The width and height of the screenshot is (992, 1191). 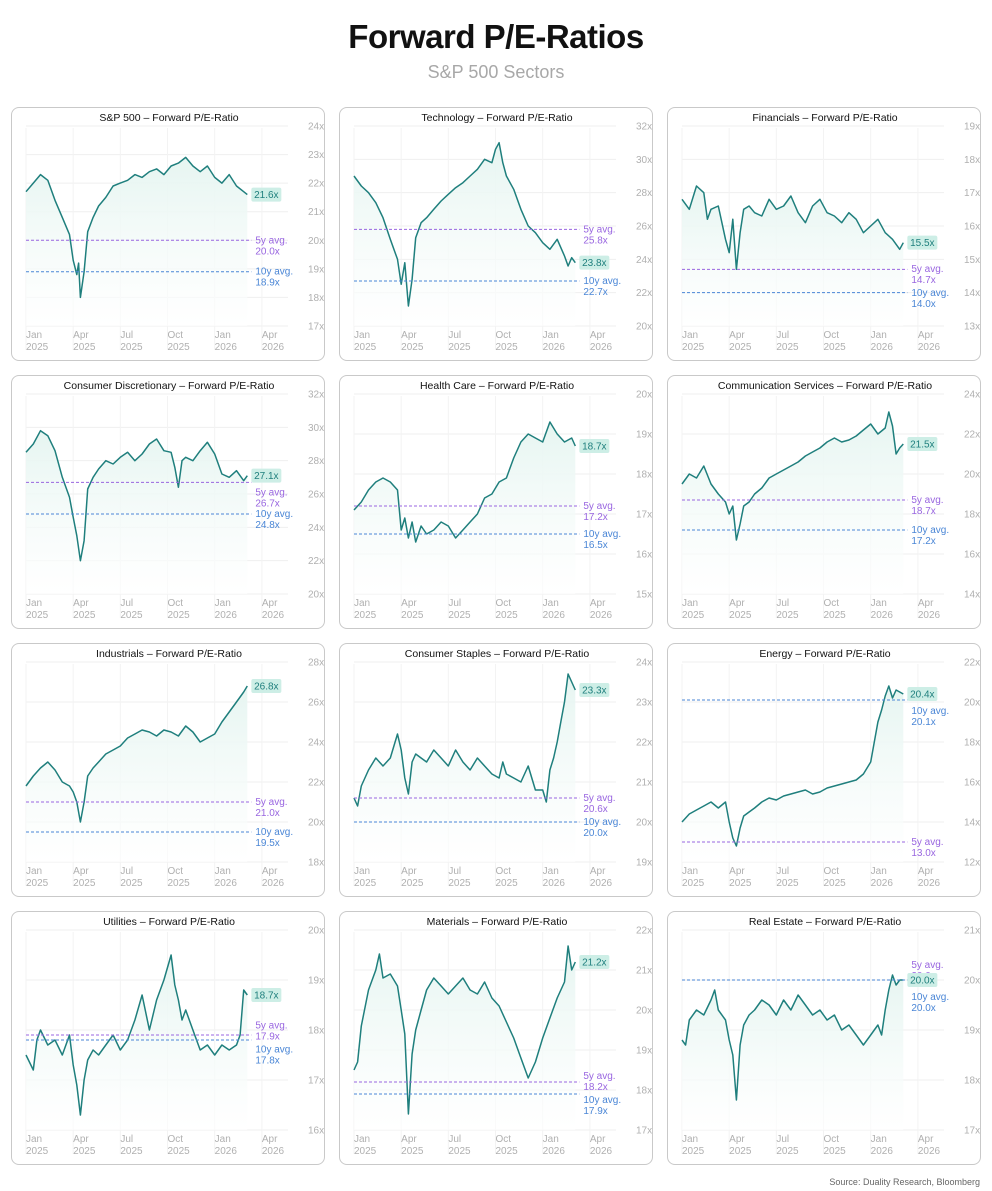 What do you see at coordinates (595, 545) in the screenshot?
I see `avg-label-value: 16.5x` at bounding box center [595, 545].